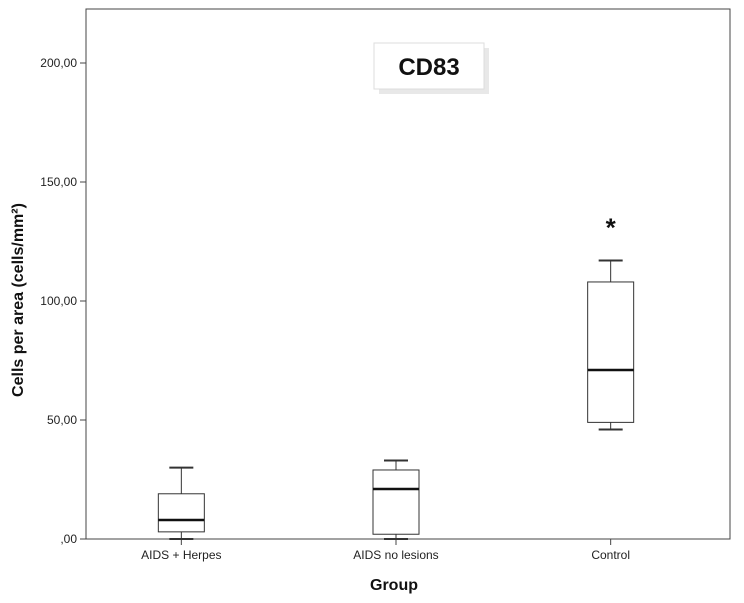  Describe the element at coordinates (181, 555) in the screenshot. I see `x-tick-label: AIDS + Herpes` at that location.